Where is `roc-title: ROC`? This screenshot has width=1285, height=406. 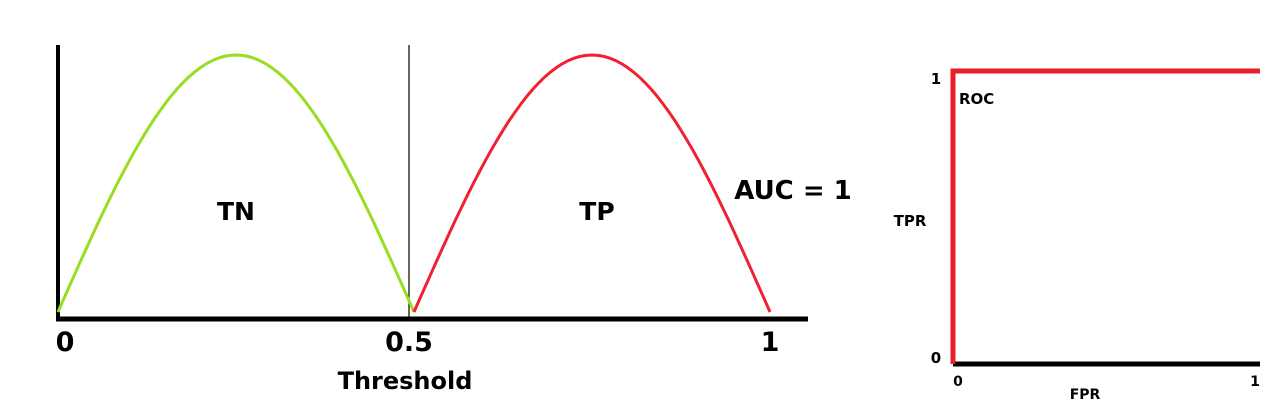 roc-title: ROC is located at coordinates (976, 99).